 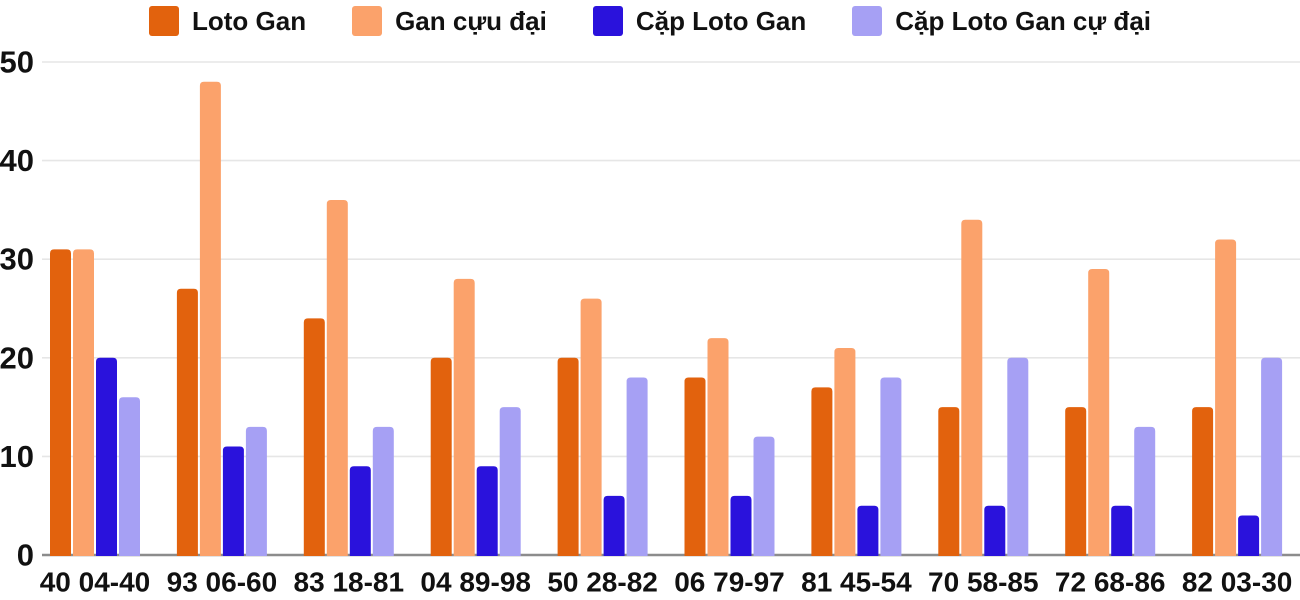 What do you see at coordinates (856, 582) in the screenshot?
I see `x-axis-category-label: 81 45-54` at bounding box center [856, 582].